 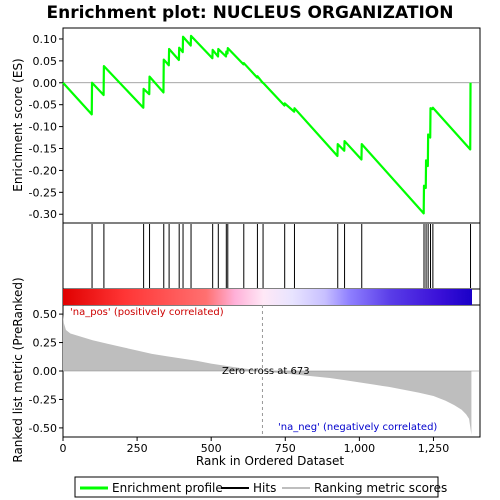 What do you see at coordinates (18, 124) in the screenshot?
I see `es-axis-title: Enrichment score (ES)` at bounding box center [18, 124].